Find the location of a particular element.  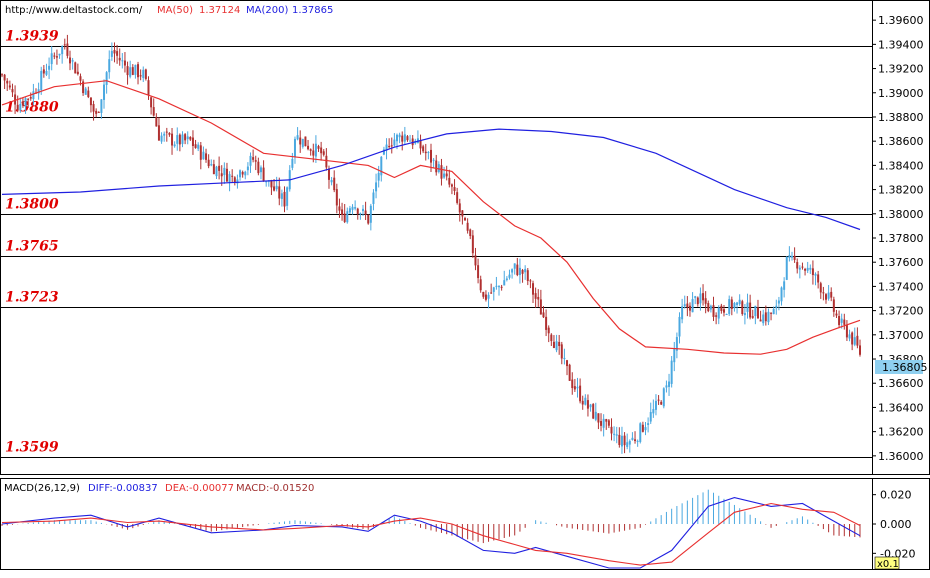

level-label: 1.3939 is located at coordinates (32, 37).